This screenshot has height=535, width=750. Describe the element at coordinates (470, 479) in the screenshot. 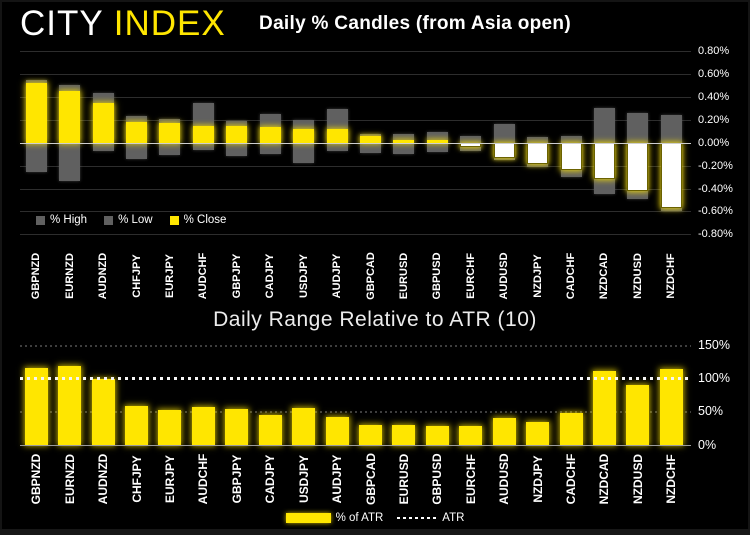

I see `bottom-x-category-label: EURCHF` at that location.